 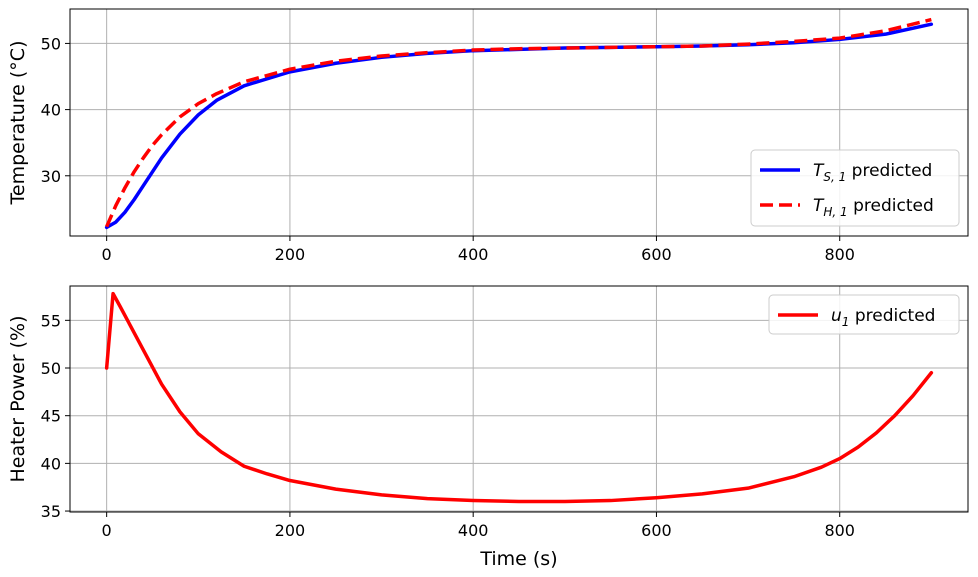 What do you see at coordinates (51, 511) in the screenshot?
I see `y-tick-label: 35` at bounding box center [51, 511].